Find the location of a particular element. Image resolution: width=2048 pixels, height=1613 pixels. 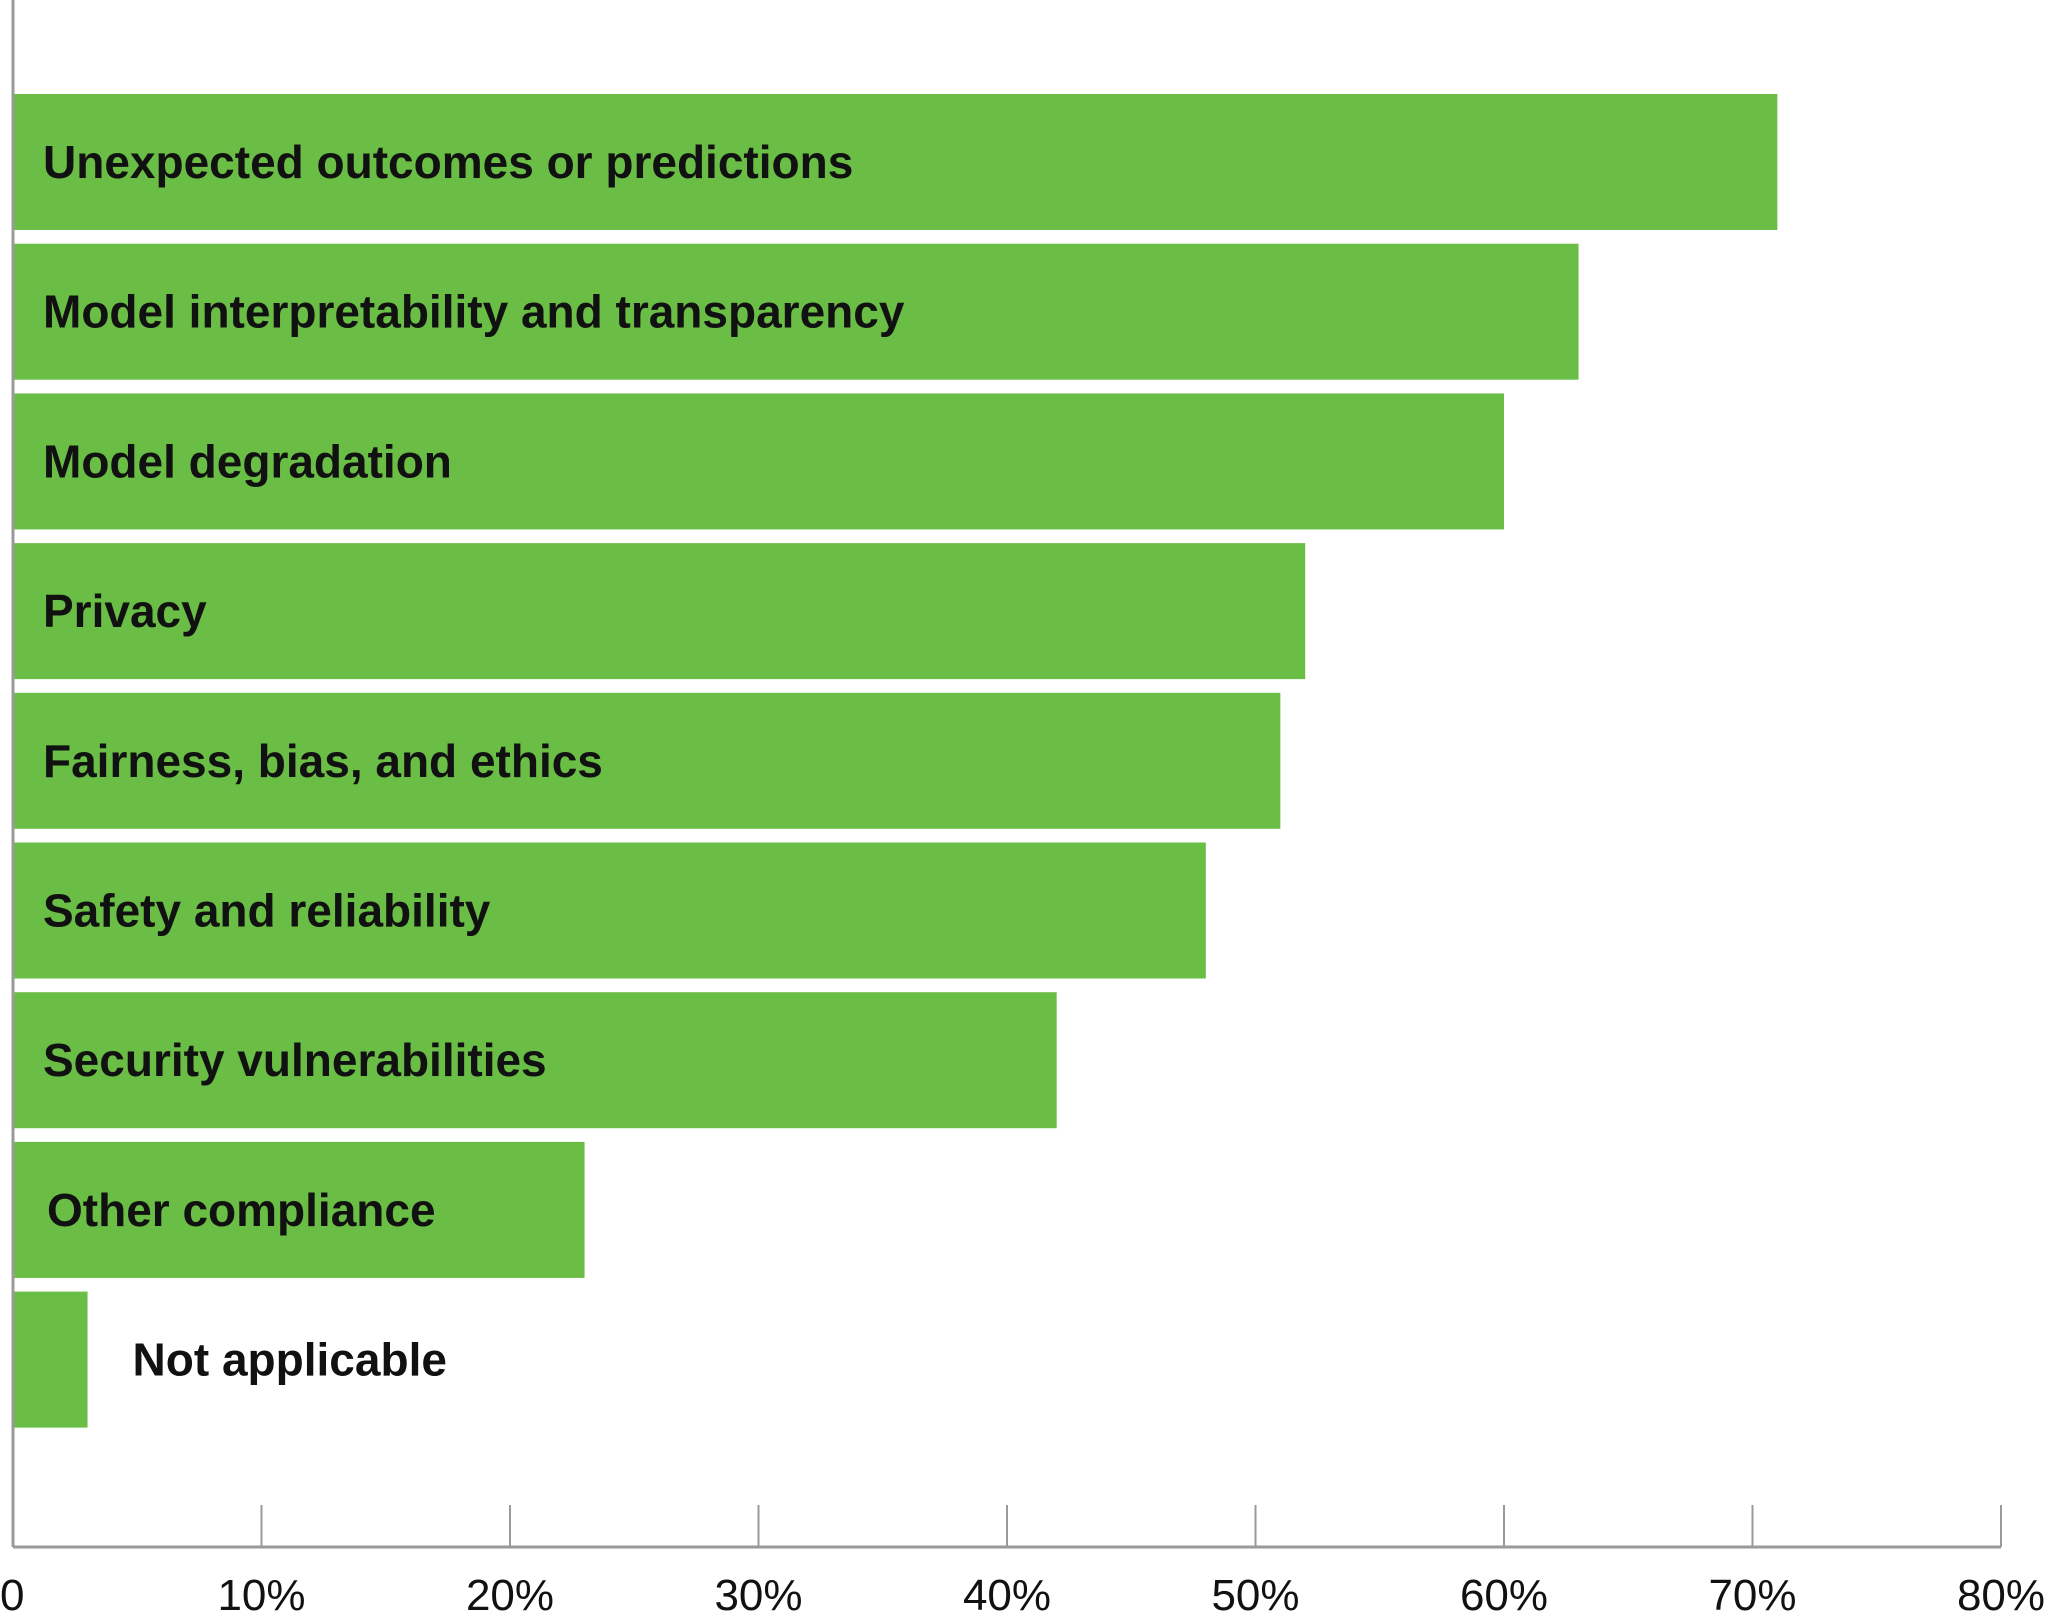

x-tick-label: 30% is located at coordinates (758, 1592).